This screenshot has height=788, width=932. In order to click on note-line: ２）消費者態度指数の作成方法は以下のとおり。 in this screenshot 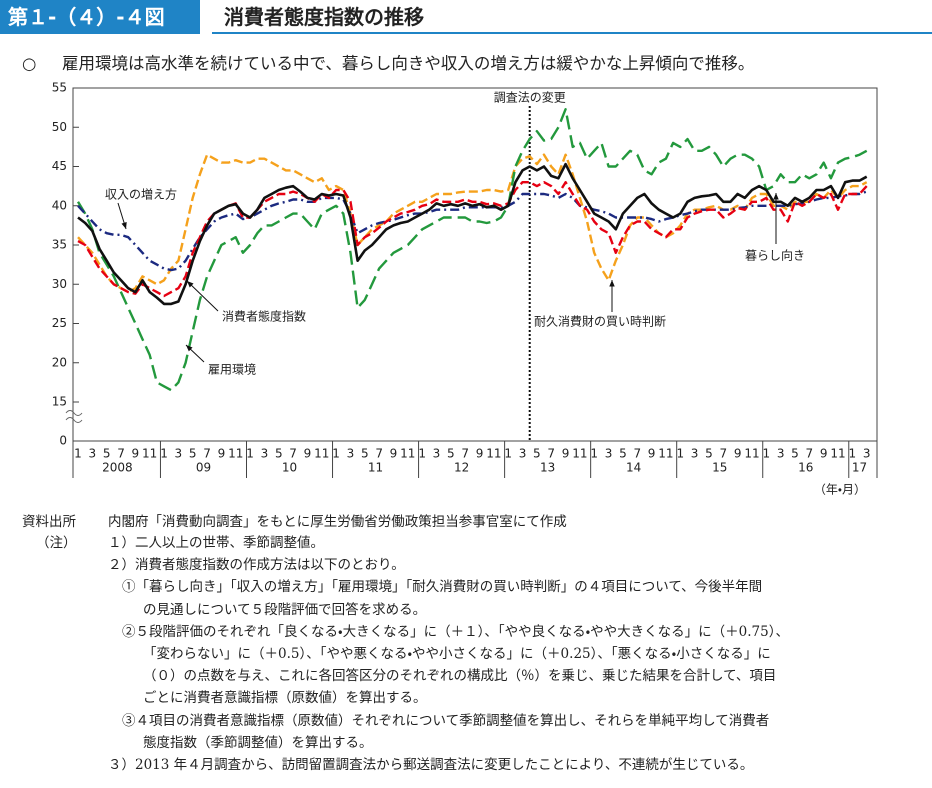, I will do `click(256, 565)`.